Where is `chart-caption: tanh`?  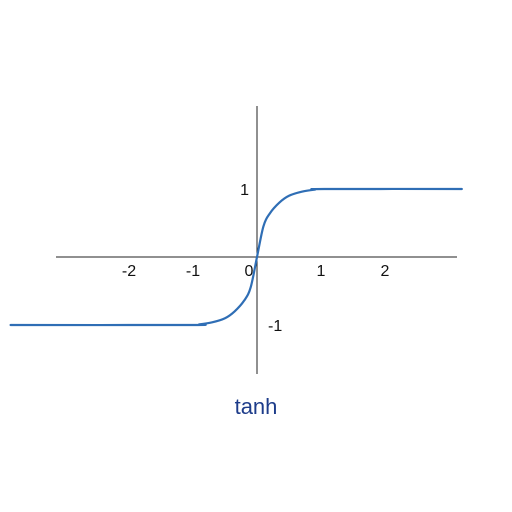
chart-caption: tanh is located at coordinates (256, 406).